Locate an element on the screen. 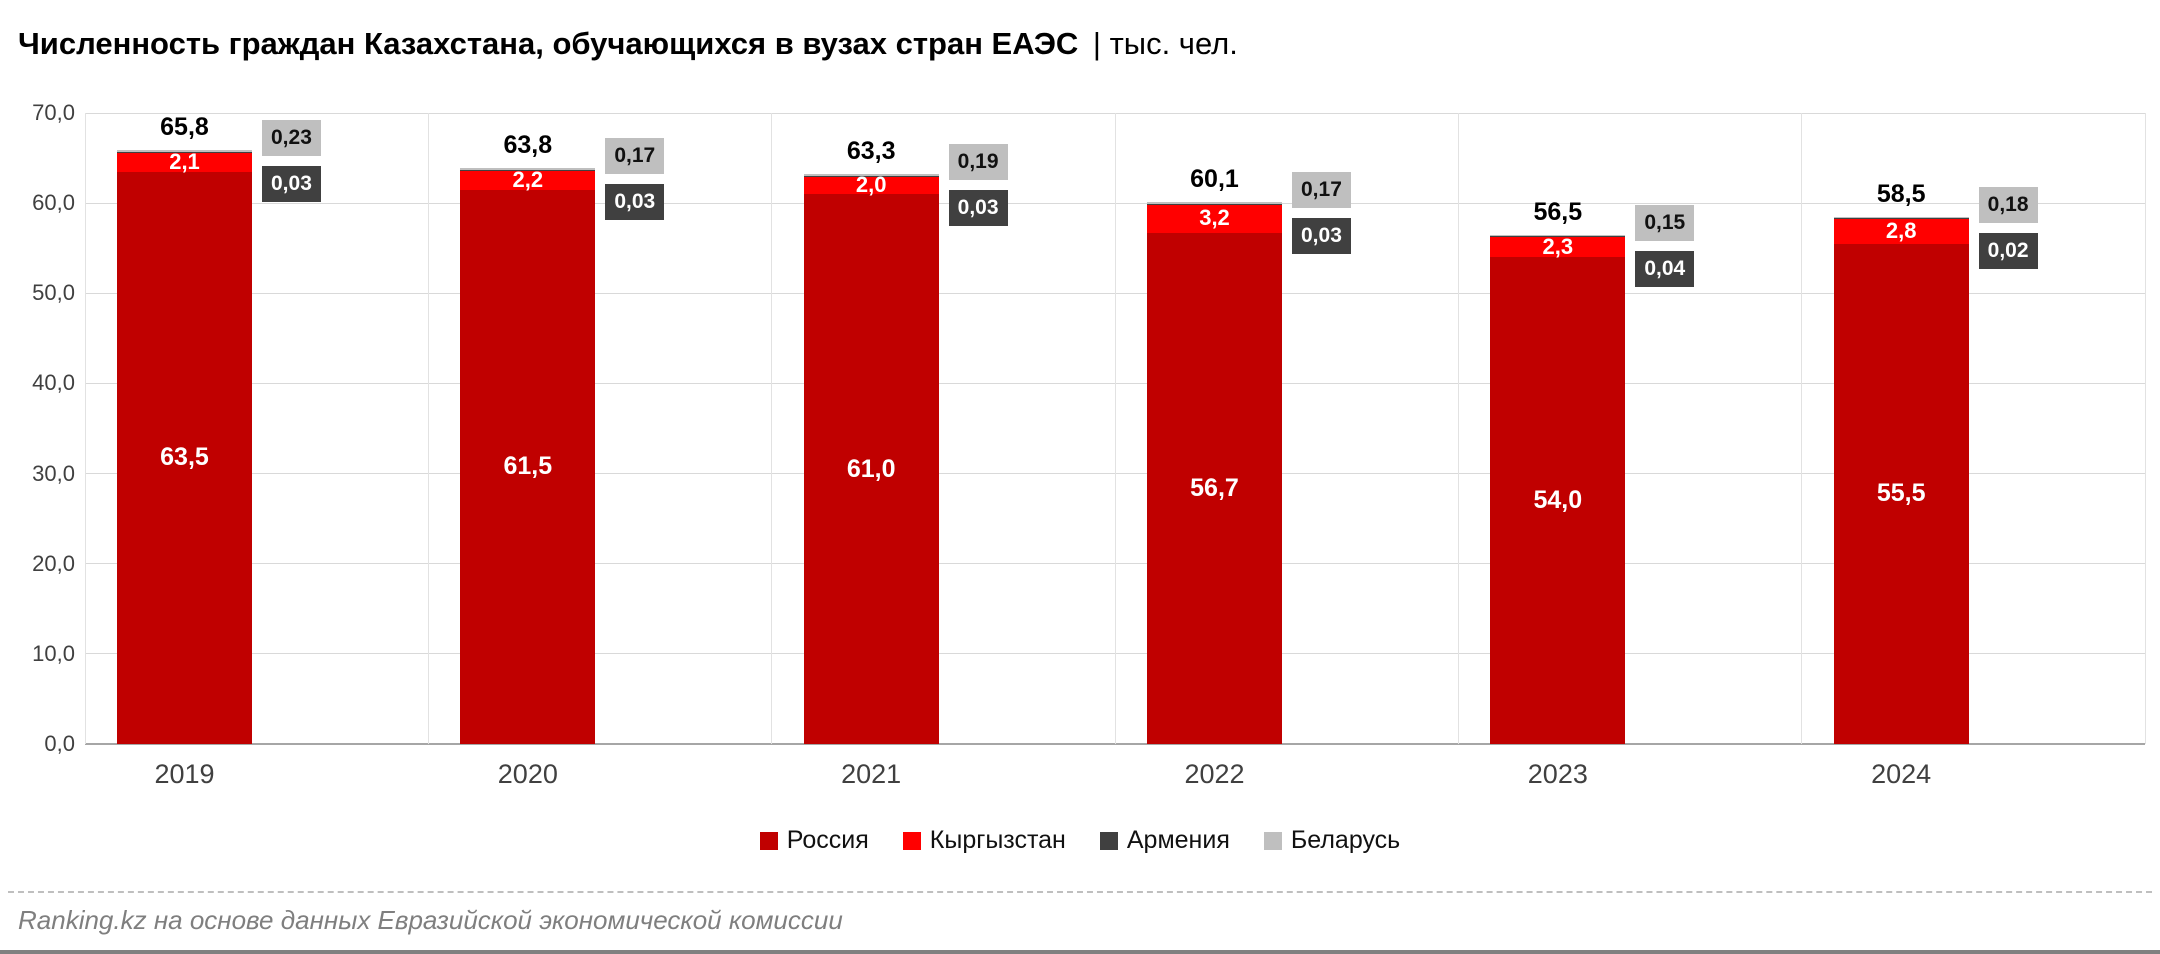 The image size is (2160, 954). bar-value-label-Россия: 61,0 is located at coordinates (871, 468).